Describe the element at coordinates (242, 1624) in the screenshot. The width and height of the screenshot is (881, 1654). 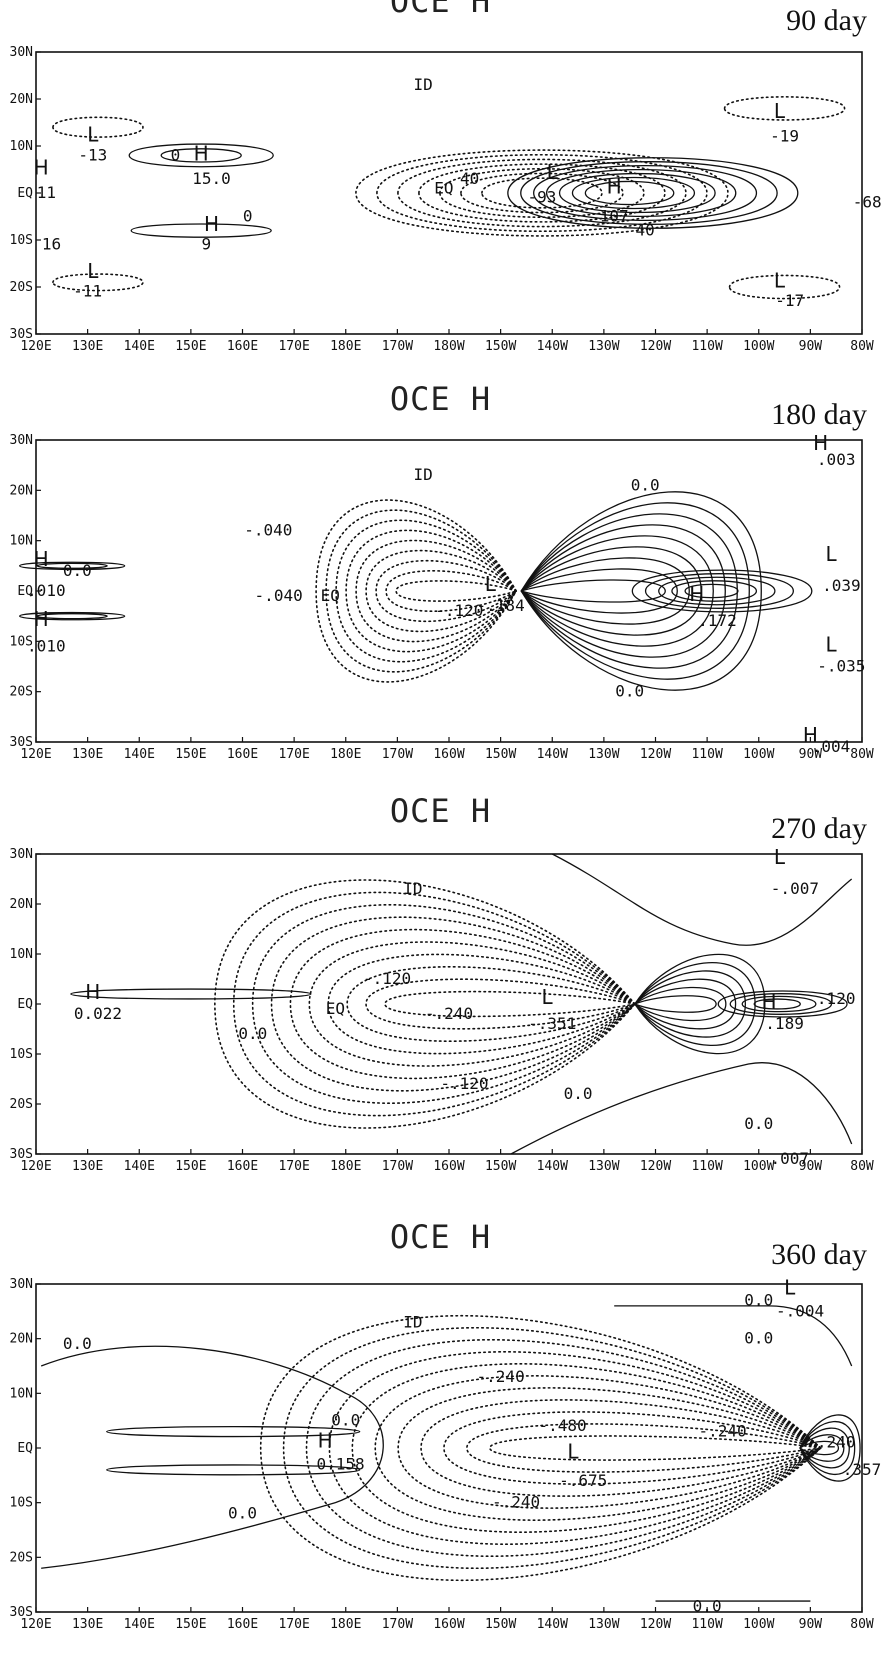
I see `x-tick-label: 160E` at that location.